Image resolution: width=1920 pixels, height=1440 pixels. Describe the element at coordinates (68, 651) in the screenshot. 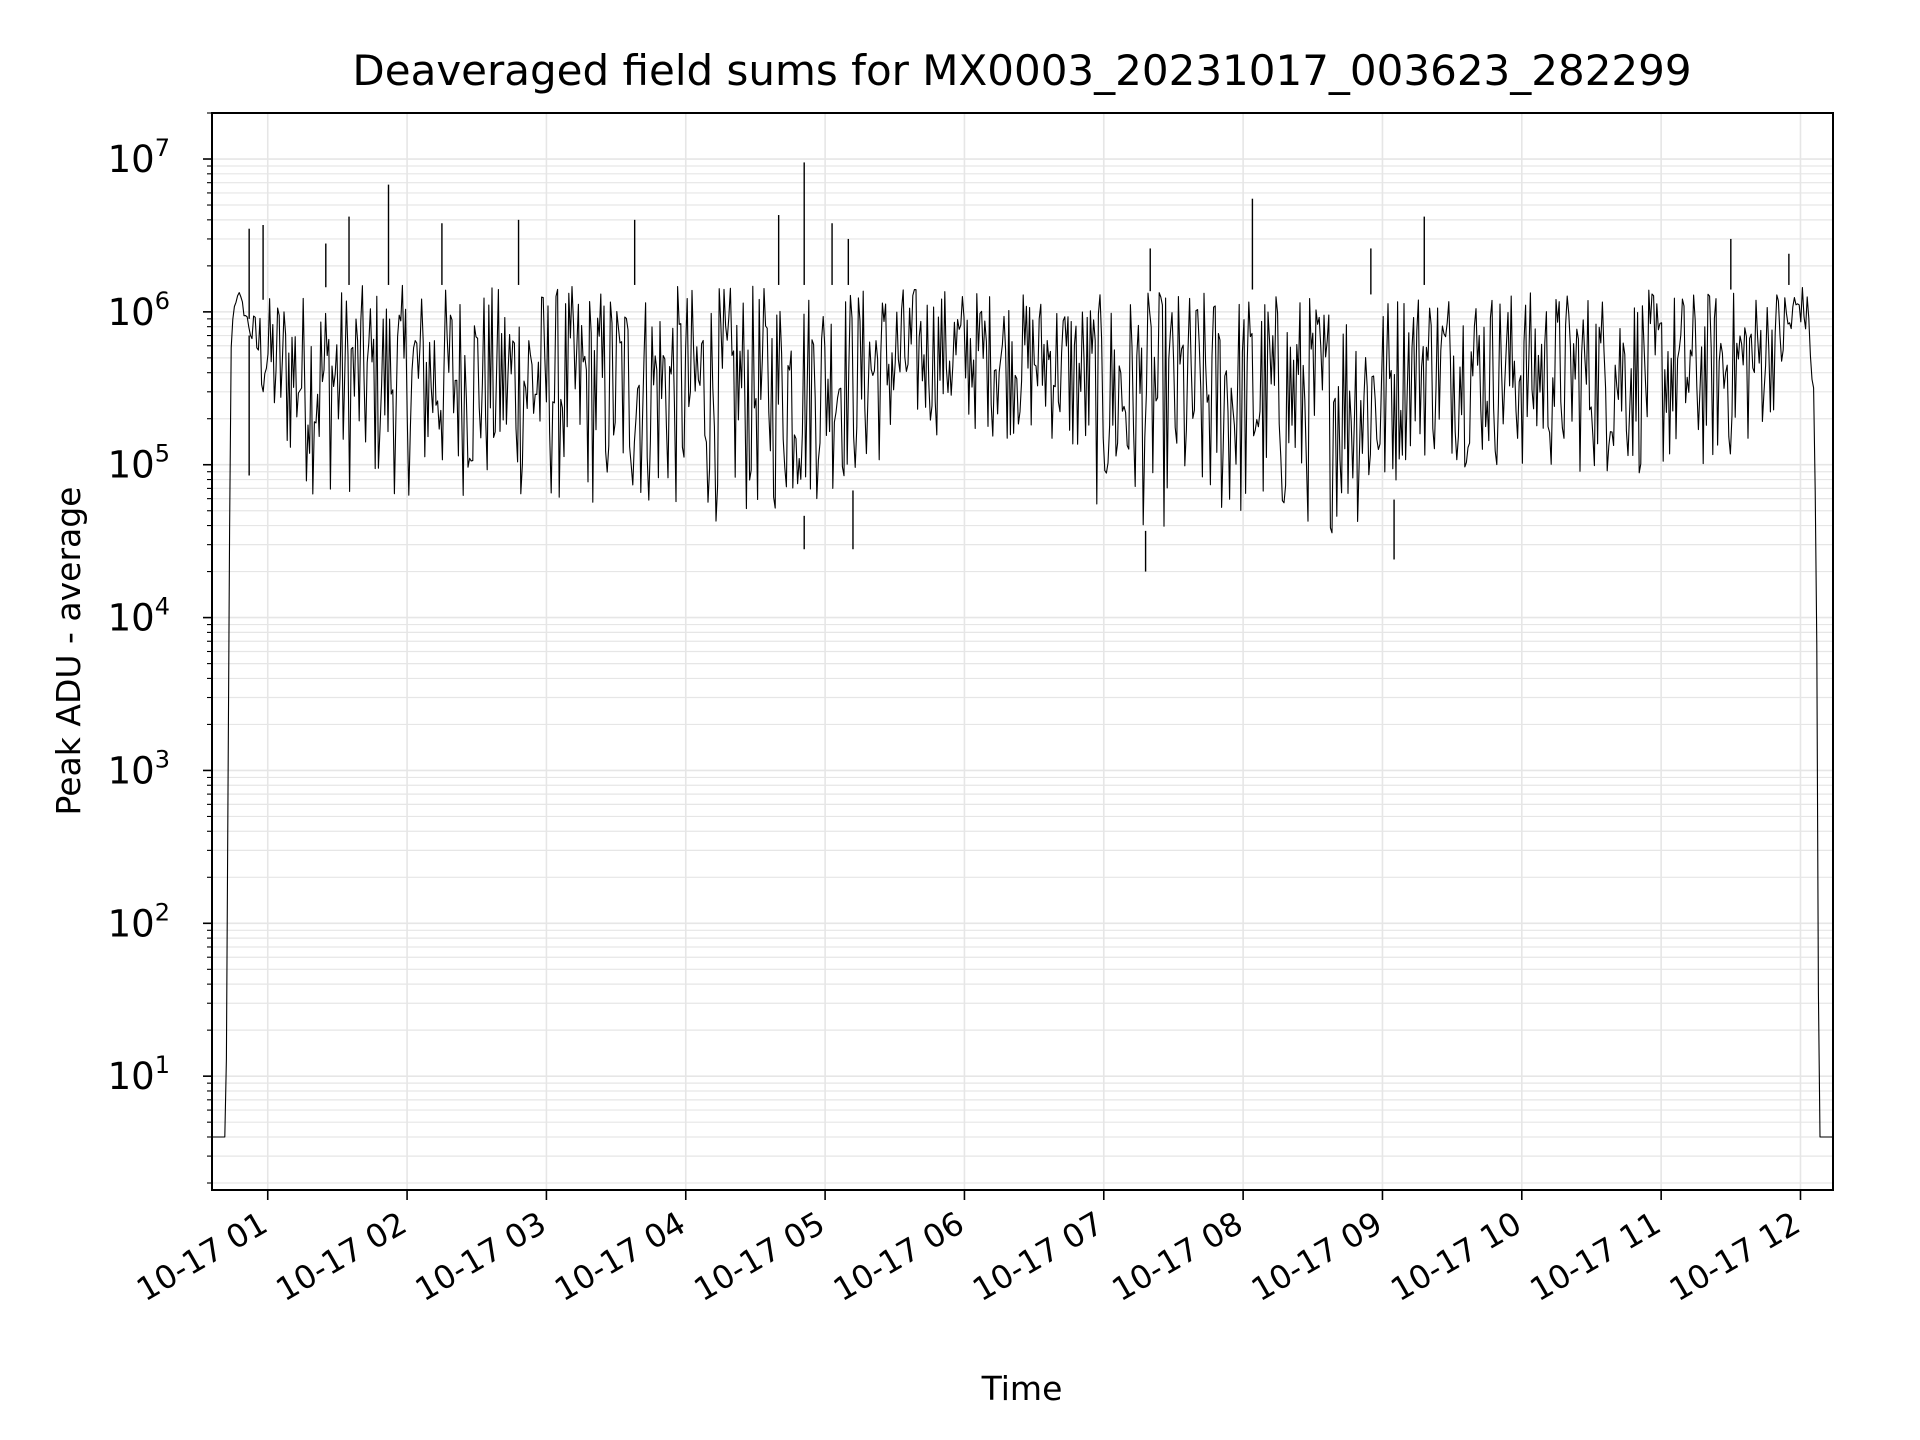

I see `y-axis-label: Peak ADU - average` at that location.